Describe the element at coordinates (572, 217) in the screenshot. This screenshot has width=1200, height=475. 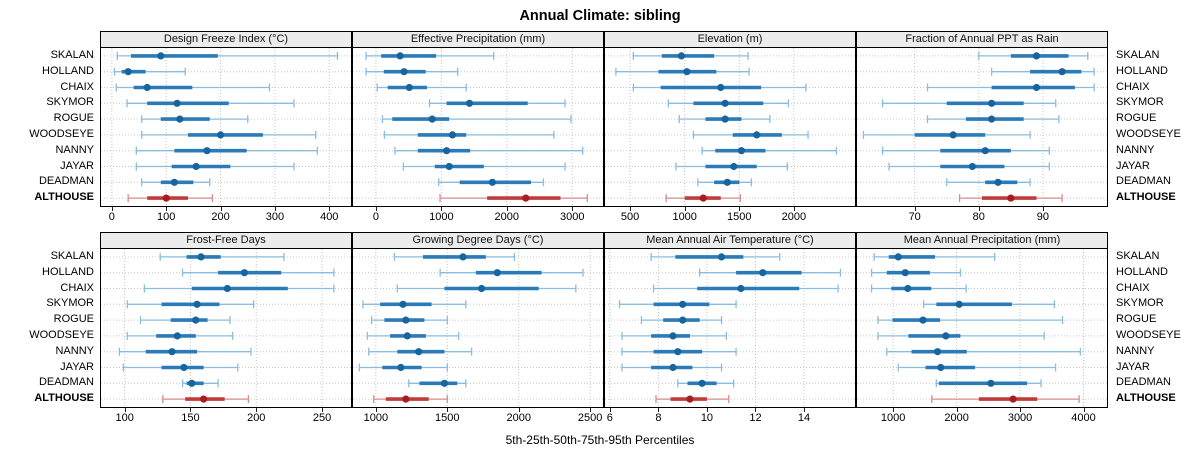
I see `tick-label: 3000` at that location.